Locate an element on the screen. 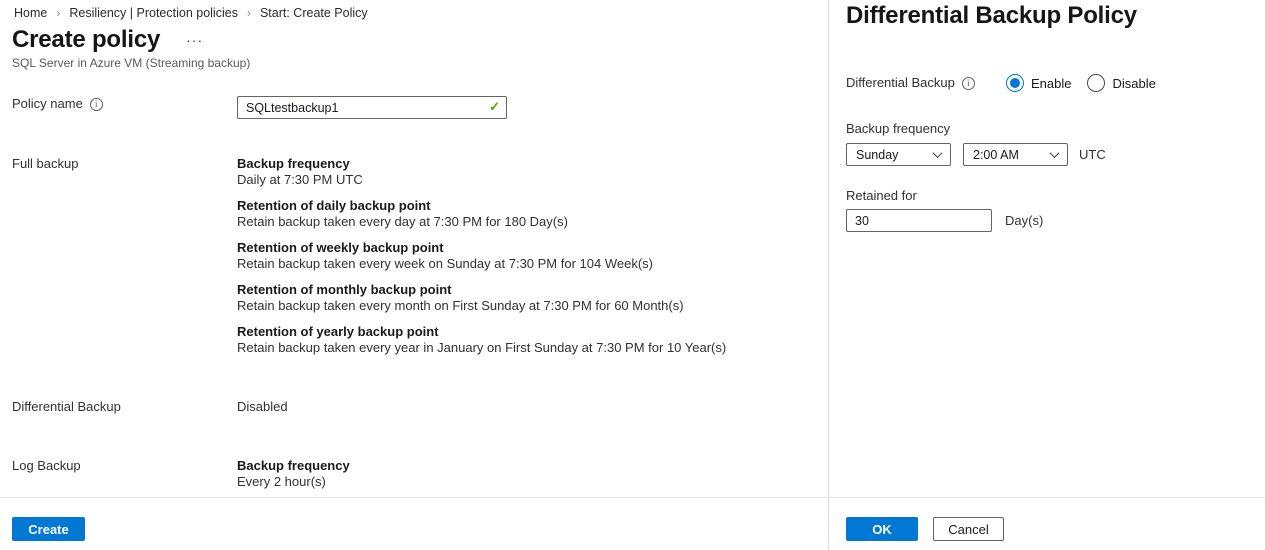  backup-frequency-controls: Sunday 2:00 AM UTC is located at coordinates (1045, 154).